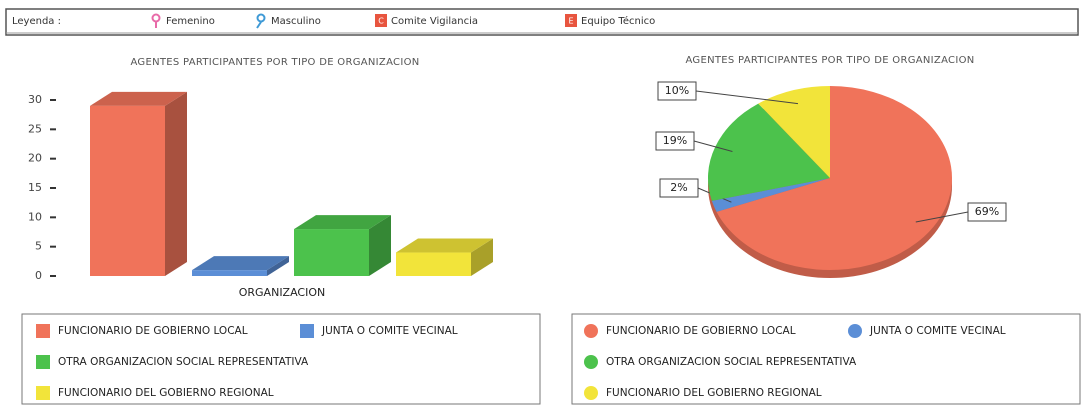  I want to click on y-tick-label: 25, so click(35, 128).